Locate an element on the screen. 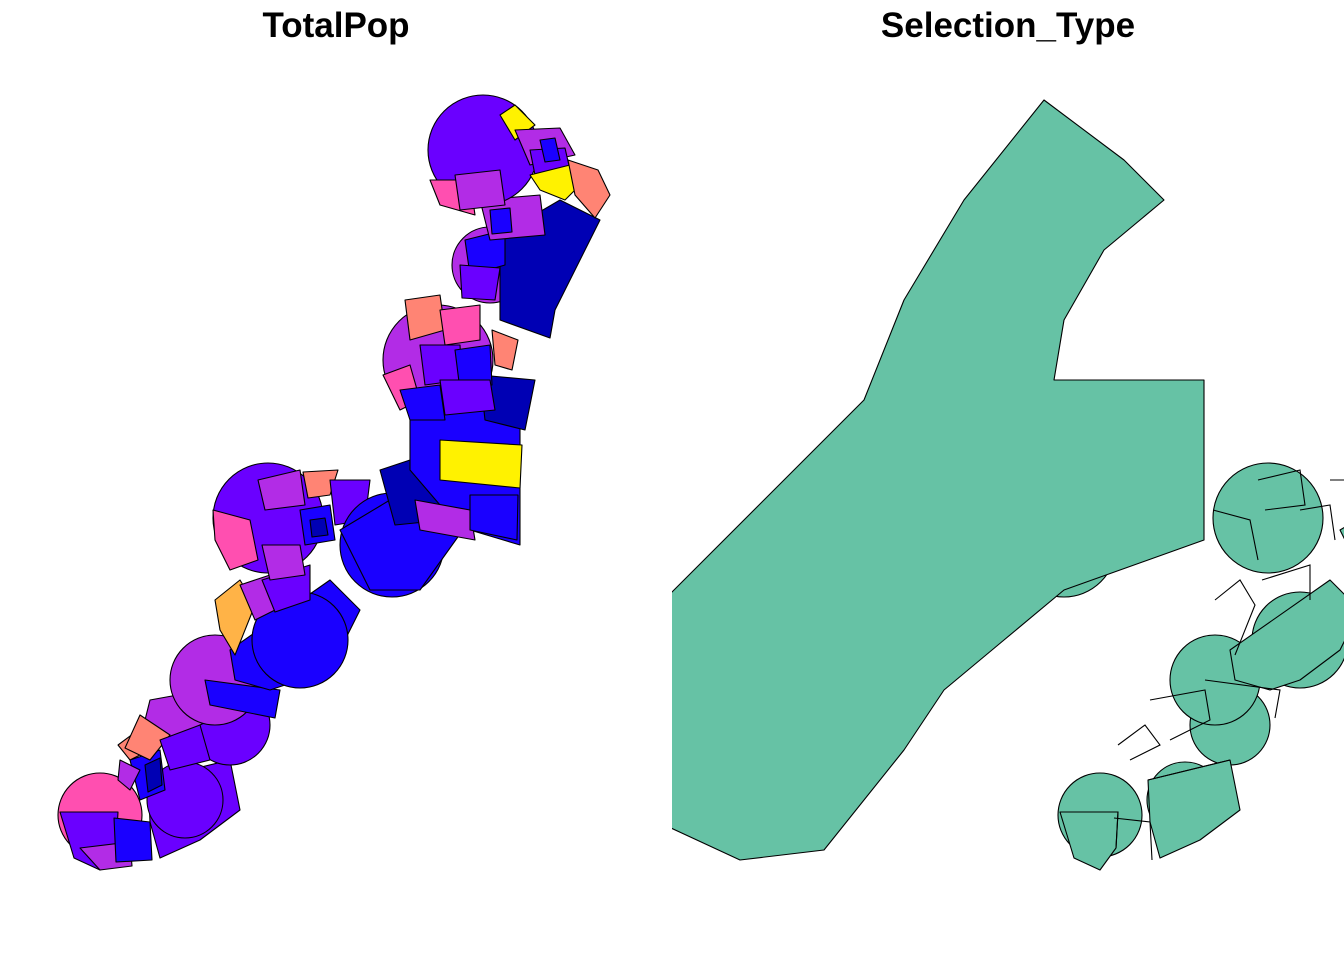 Image resolution: width=1344 pixels, height=960 pixels. panel-title-selection-type: Selection_Type is located at coordinates (1008, 25).